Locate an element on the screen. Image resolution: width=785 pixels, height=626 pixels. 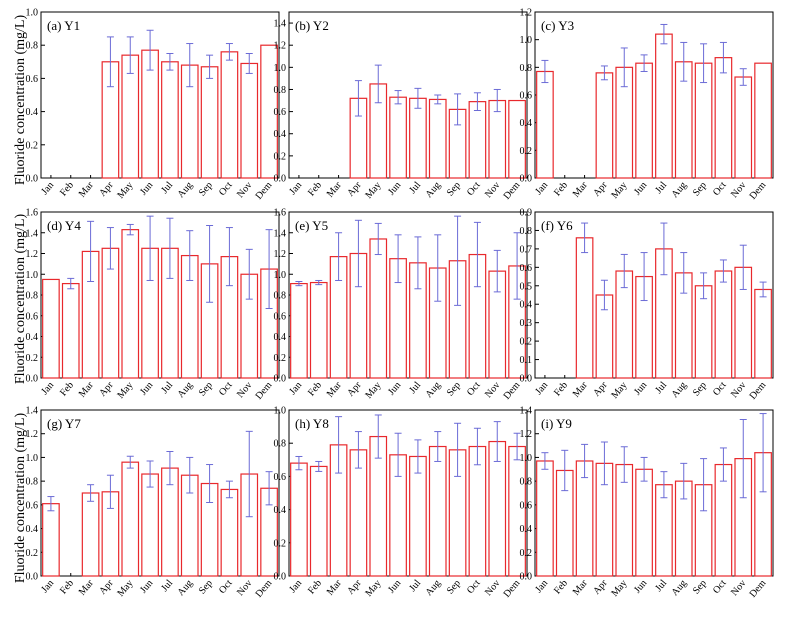
y-tick-label: 0.1 is located at coordinates (526, 360).